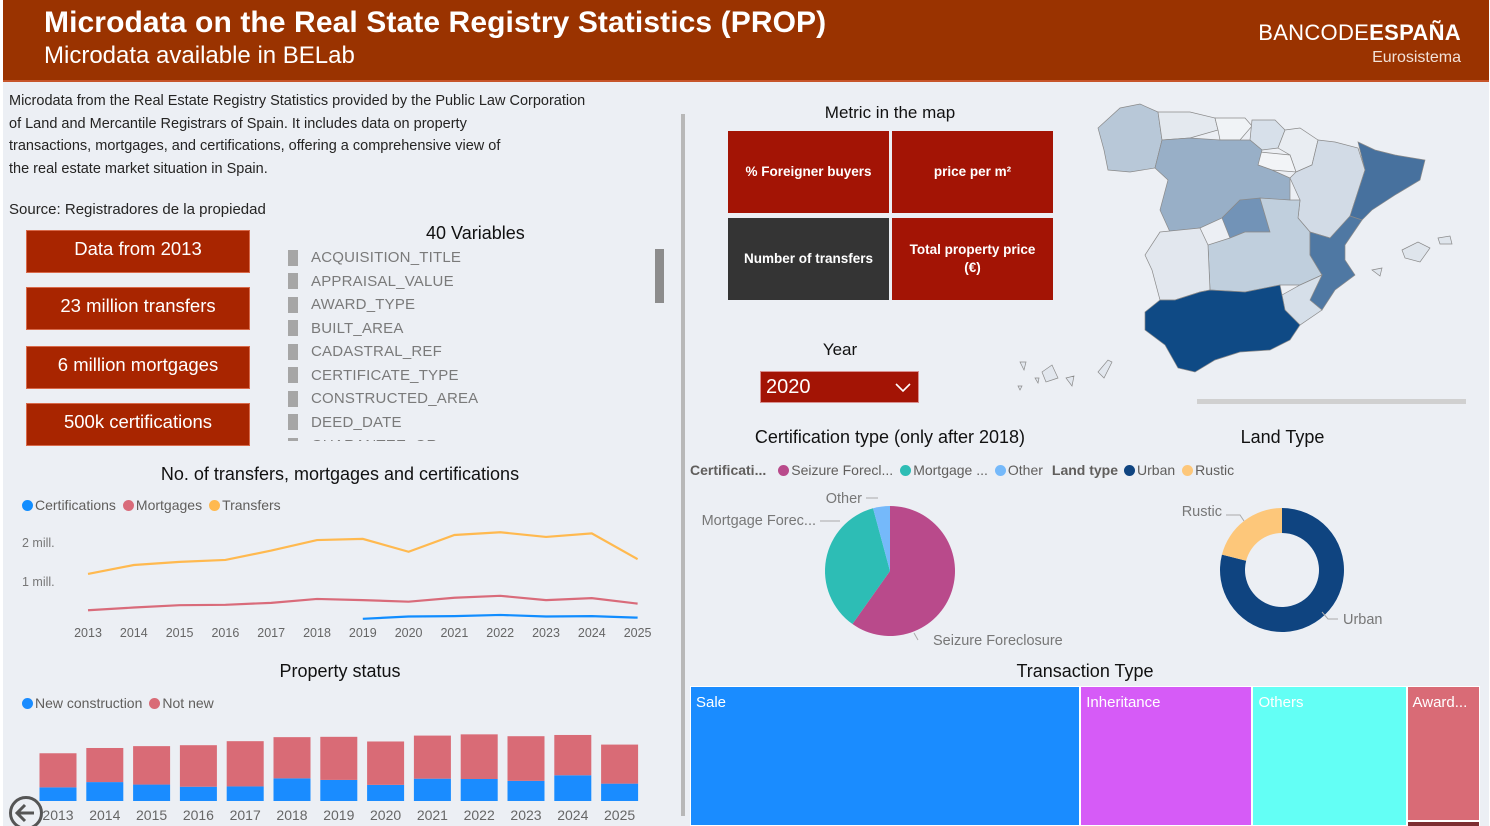 This screenshot has height=826, width=1490. I want to click on legend-label: Mortgages, so click(169, 505).